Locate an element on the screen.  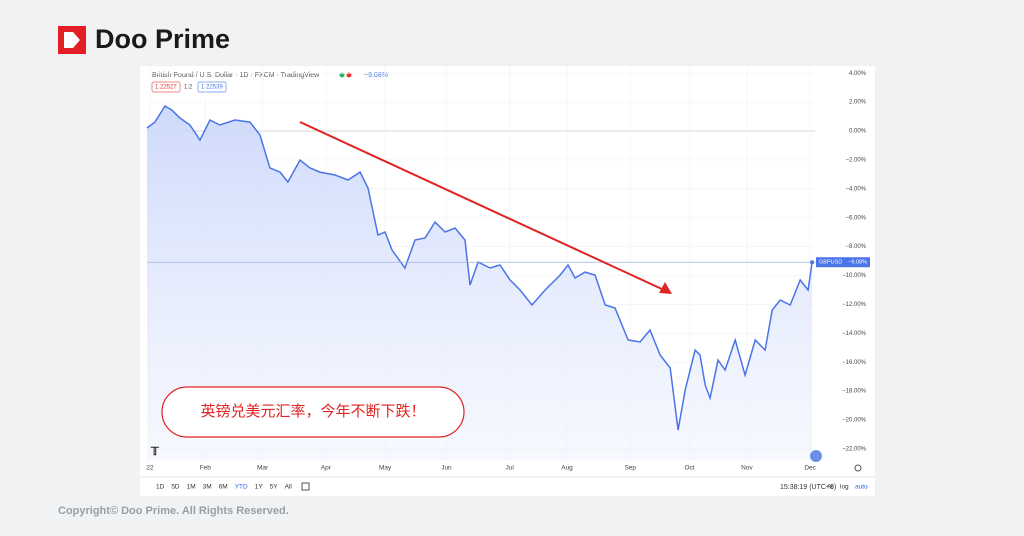
x-tick-label: Aug is located at coordinates (567, 468).